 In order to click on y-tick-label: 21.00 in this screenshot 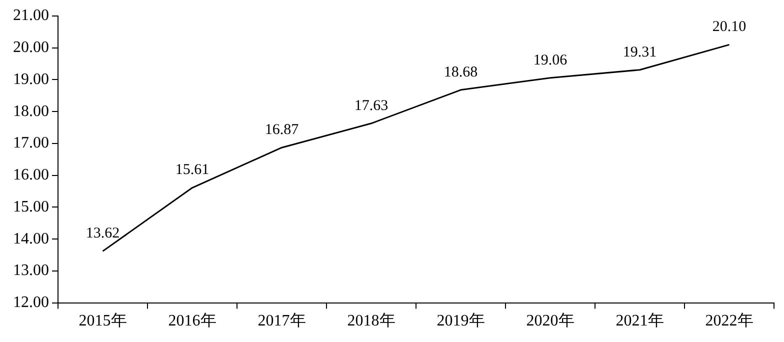, I will do `click(31, 15)`.